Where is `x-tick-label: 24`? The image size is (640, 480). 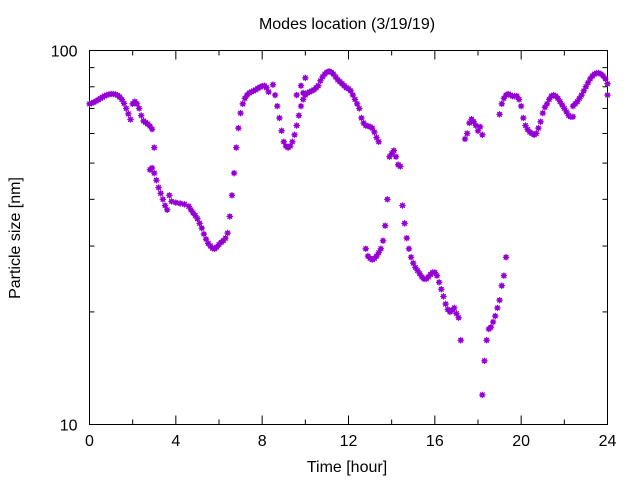 x-tick-label: 24 is located at coordinates (608, 441).